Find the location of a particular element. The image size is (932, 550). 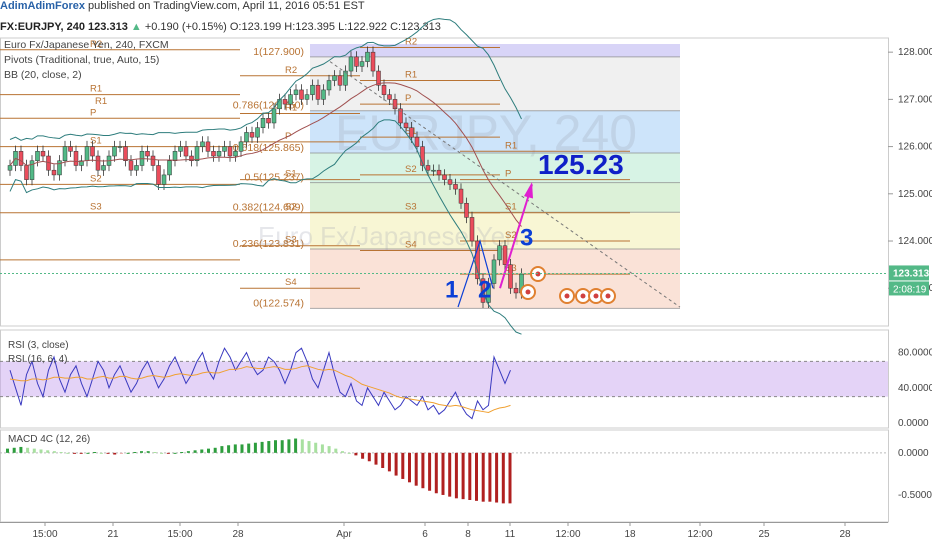

fib-zone is located at coordinates (495, 230).